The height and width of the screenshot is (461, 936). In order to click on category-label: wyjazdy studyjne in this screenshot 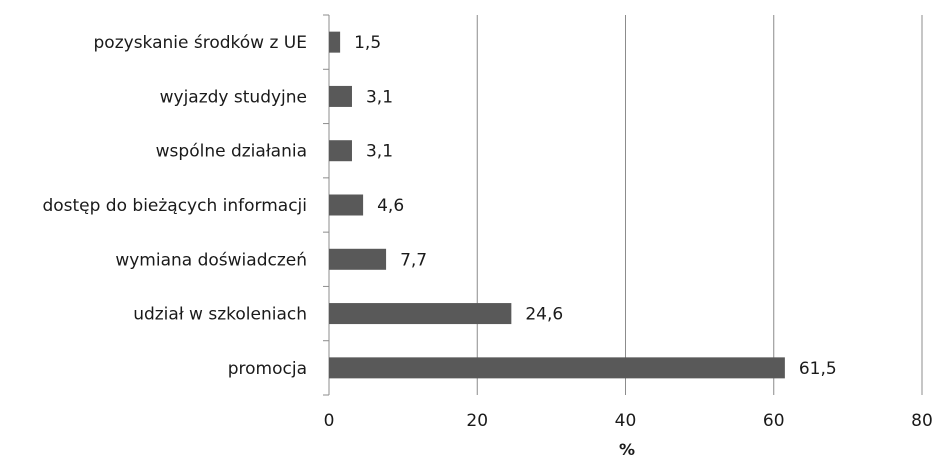, I will do `click(233, 97)`.